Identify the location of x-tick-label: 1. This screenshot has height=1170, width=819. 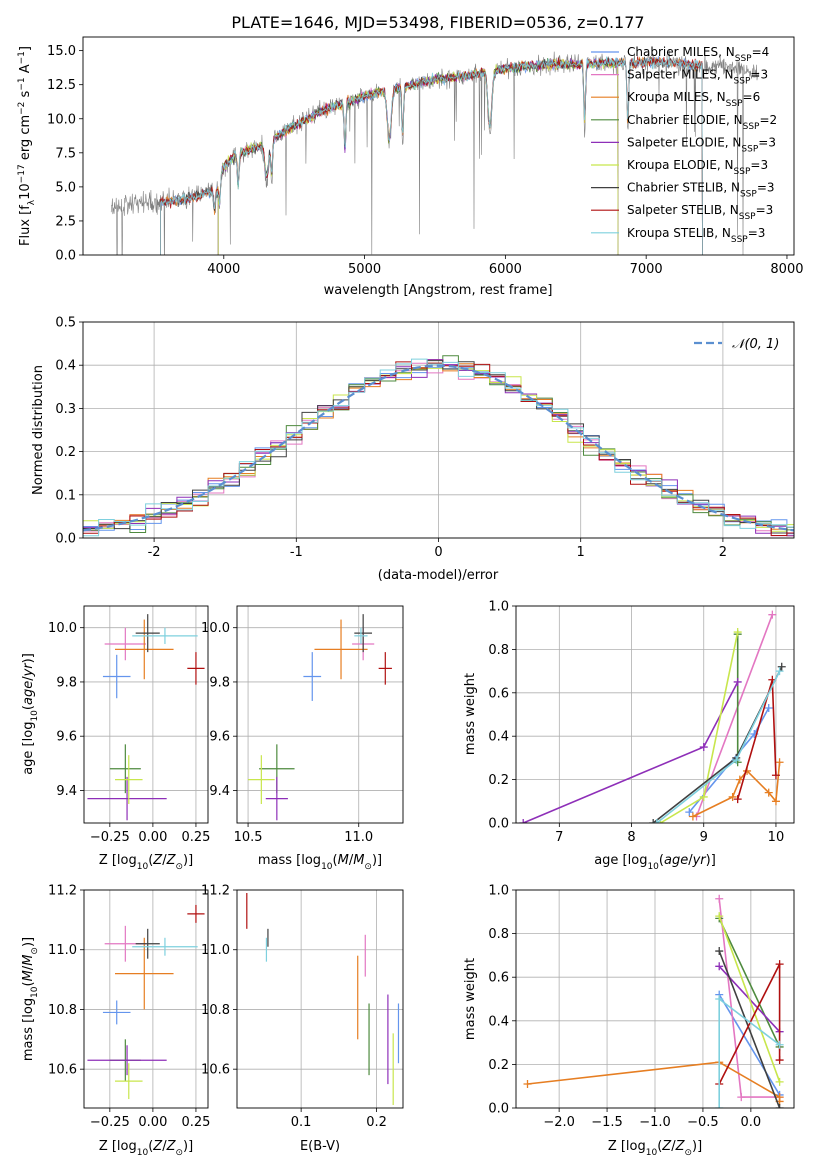
(581, 552).